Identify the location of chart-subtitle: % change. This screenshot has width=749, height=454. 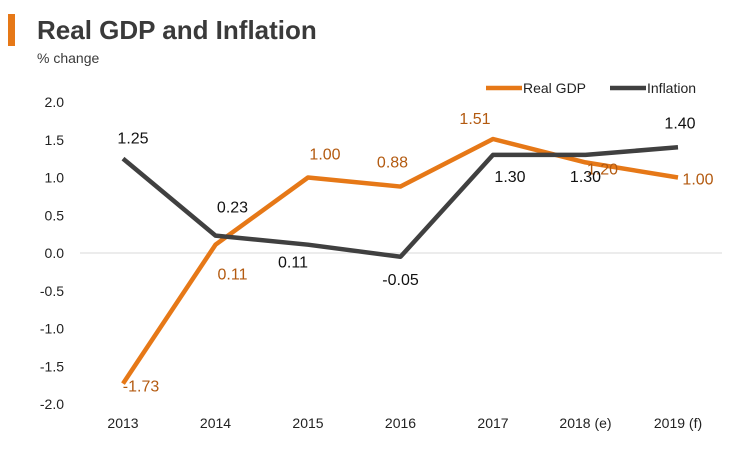
(68, 58).